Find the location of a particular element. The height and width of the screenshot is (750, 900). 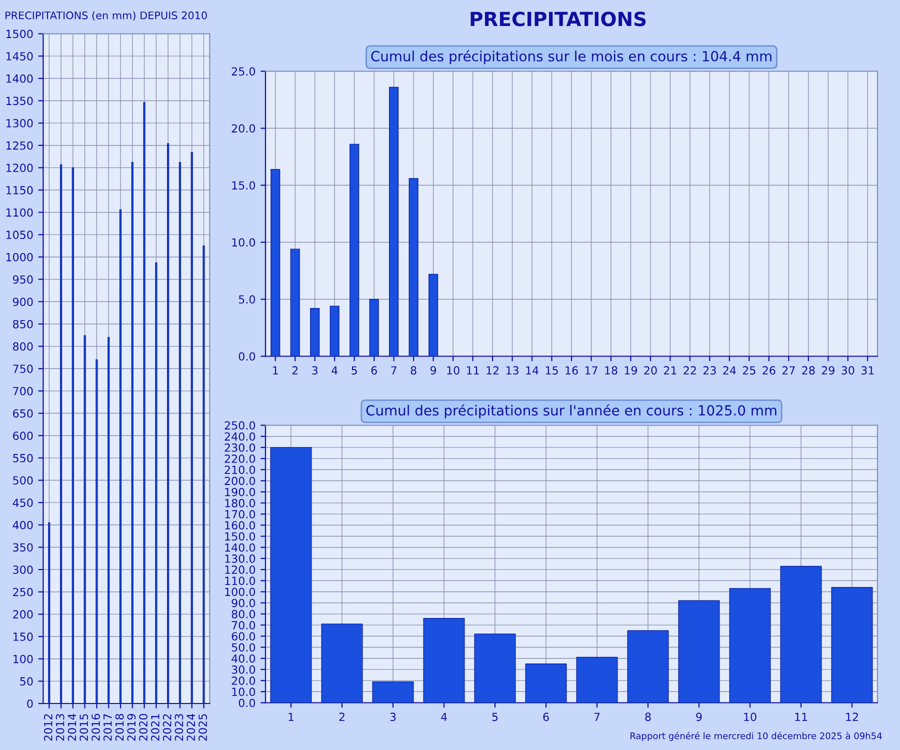

x-tick-label: 13 is located at coordinates (512, 370).